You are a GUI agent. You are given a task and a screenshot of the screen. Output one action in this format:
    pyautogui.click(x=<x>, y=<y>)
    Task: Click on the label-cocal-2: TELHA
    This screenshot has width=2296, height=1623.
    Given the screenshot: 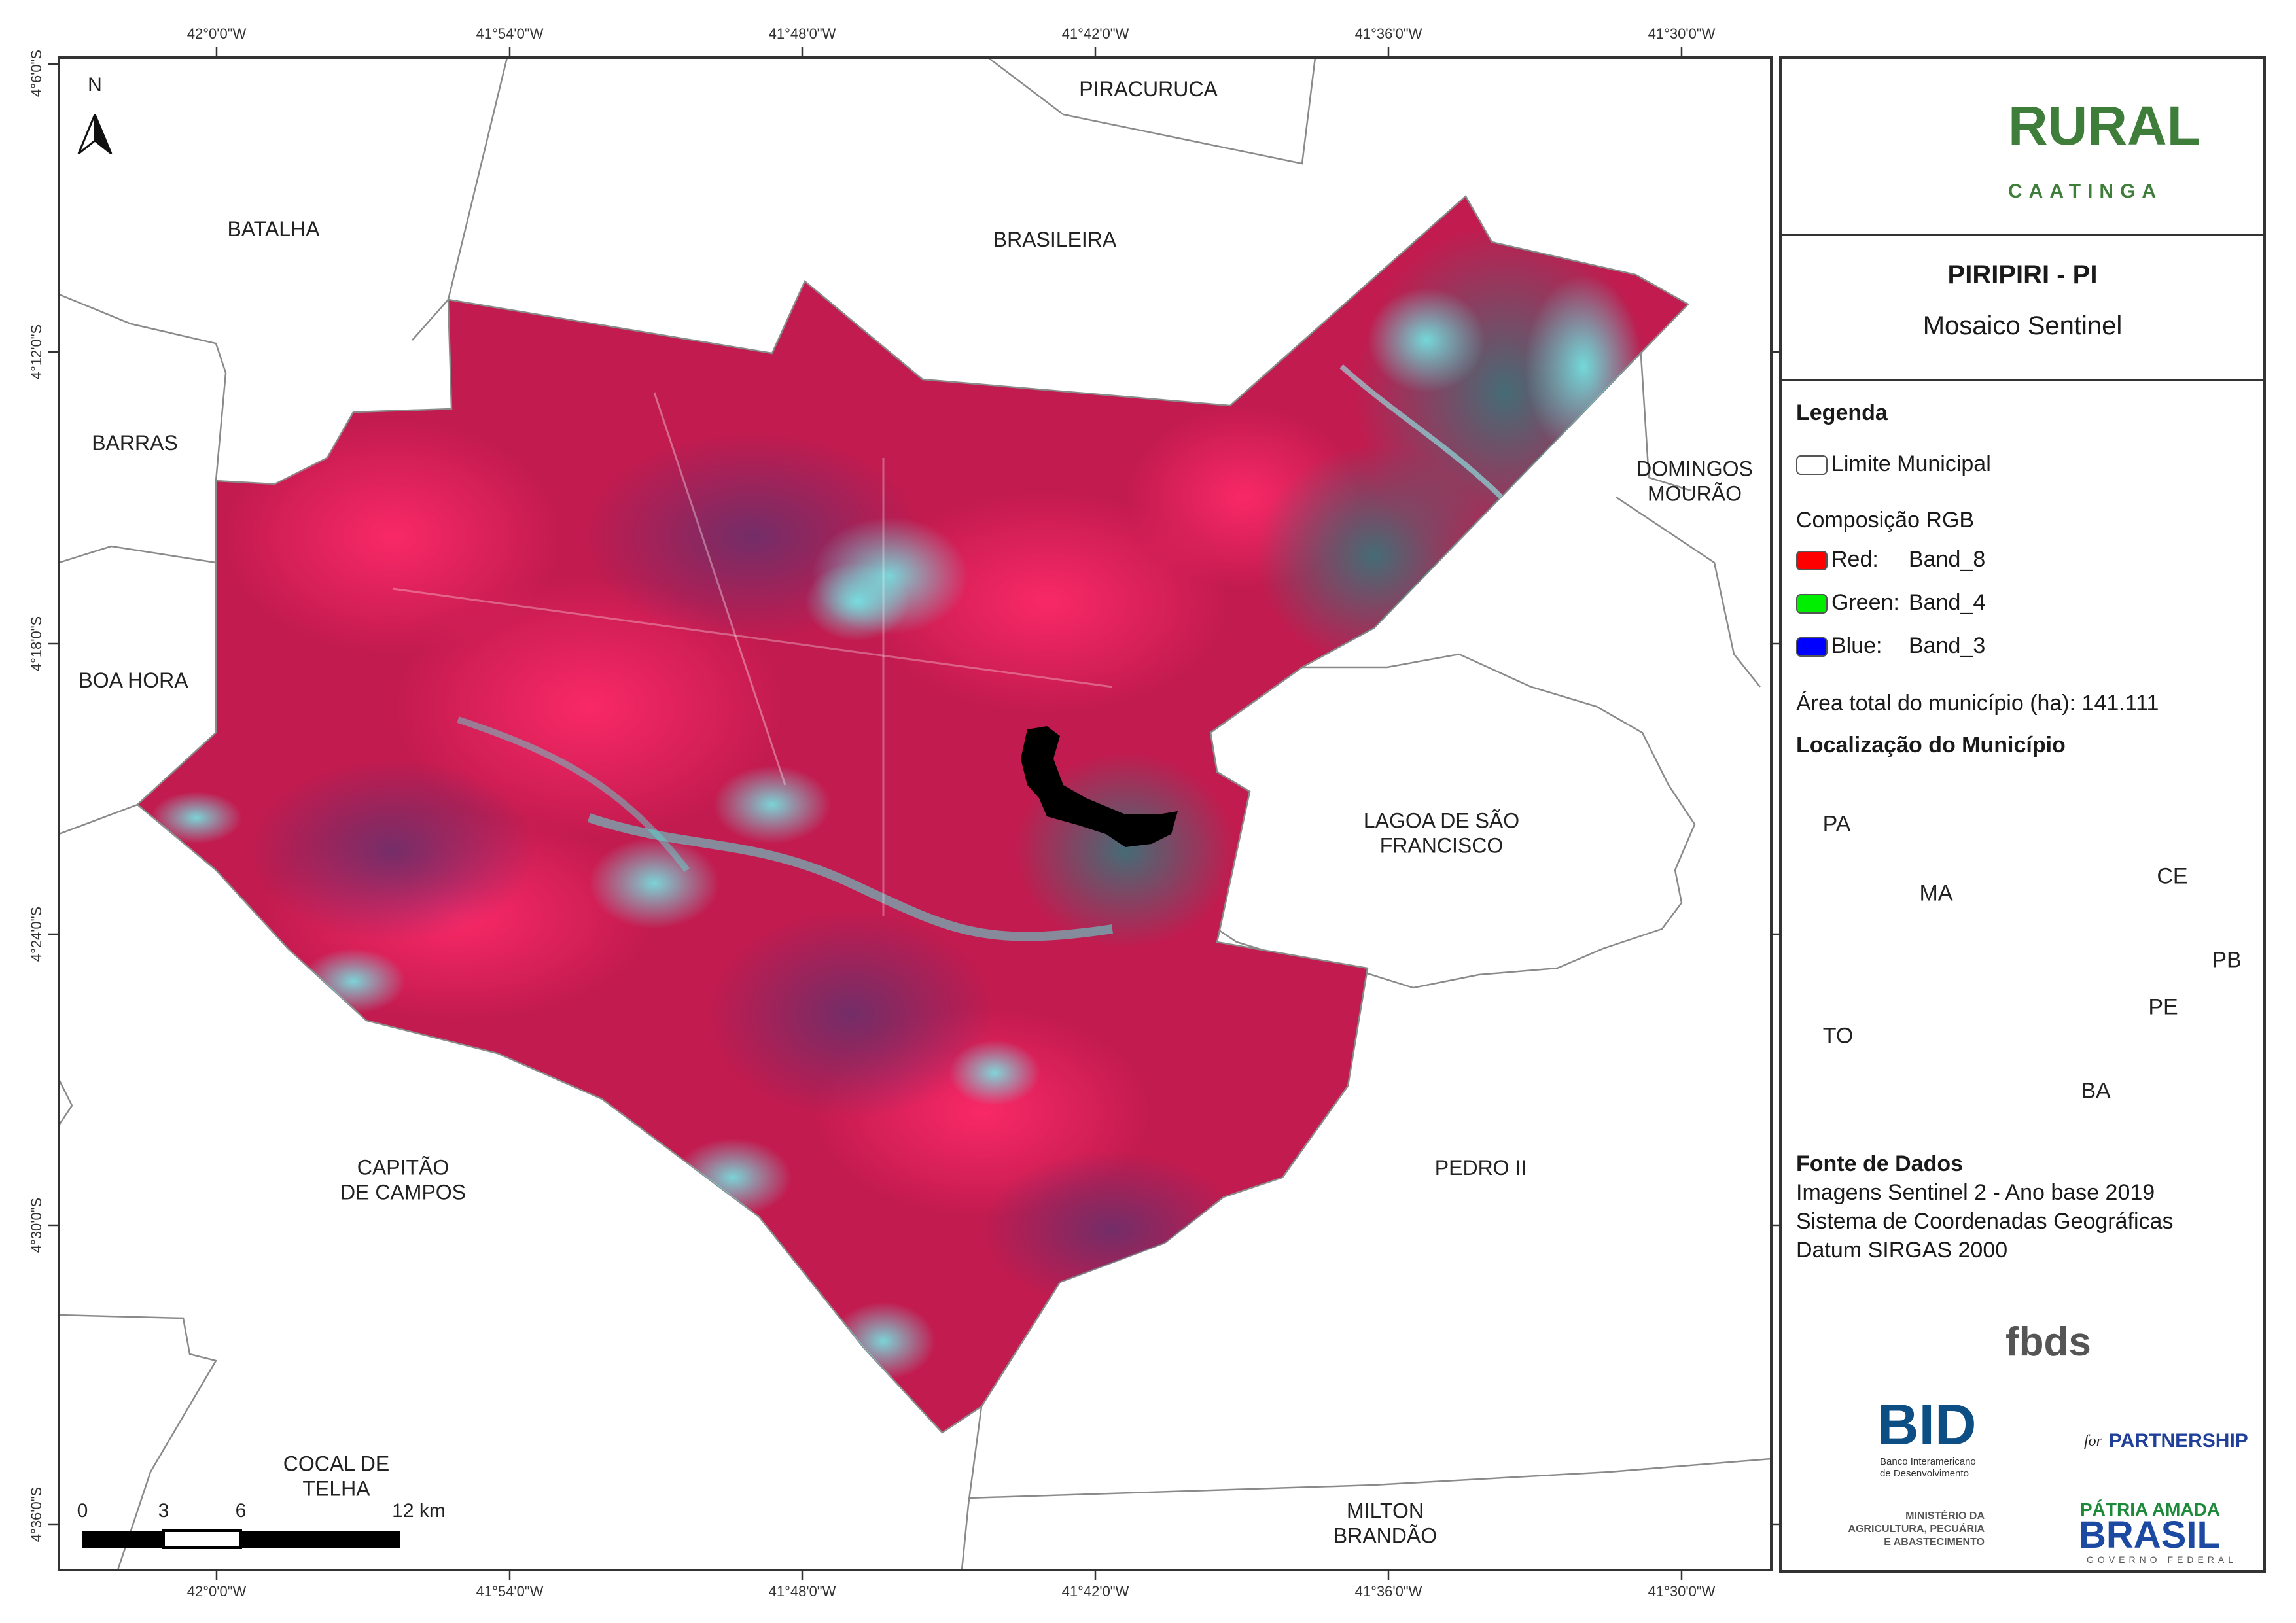 What is the action you would take?
    pyautogui.click(x=336, y=1489)
    